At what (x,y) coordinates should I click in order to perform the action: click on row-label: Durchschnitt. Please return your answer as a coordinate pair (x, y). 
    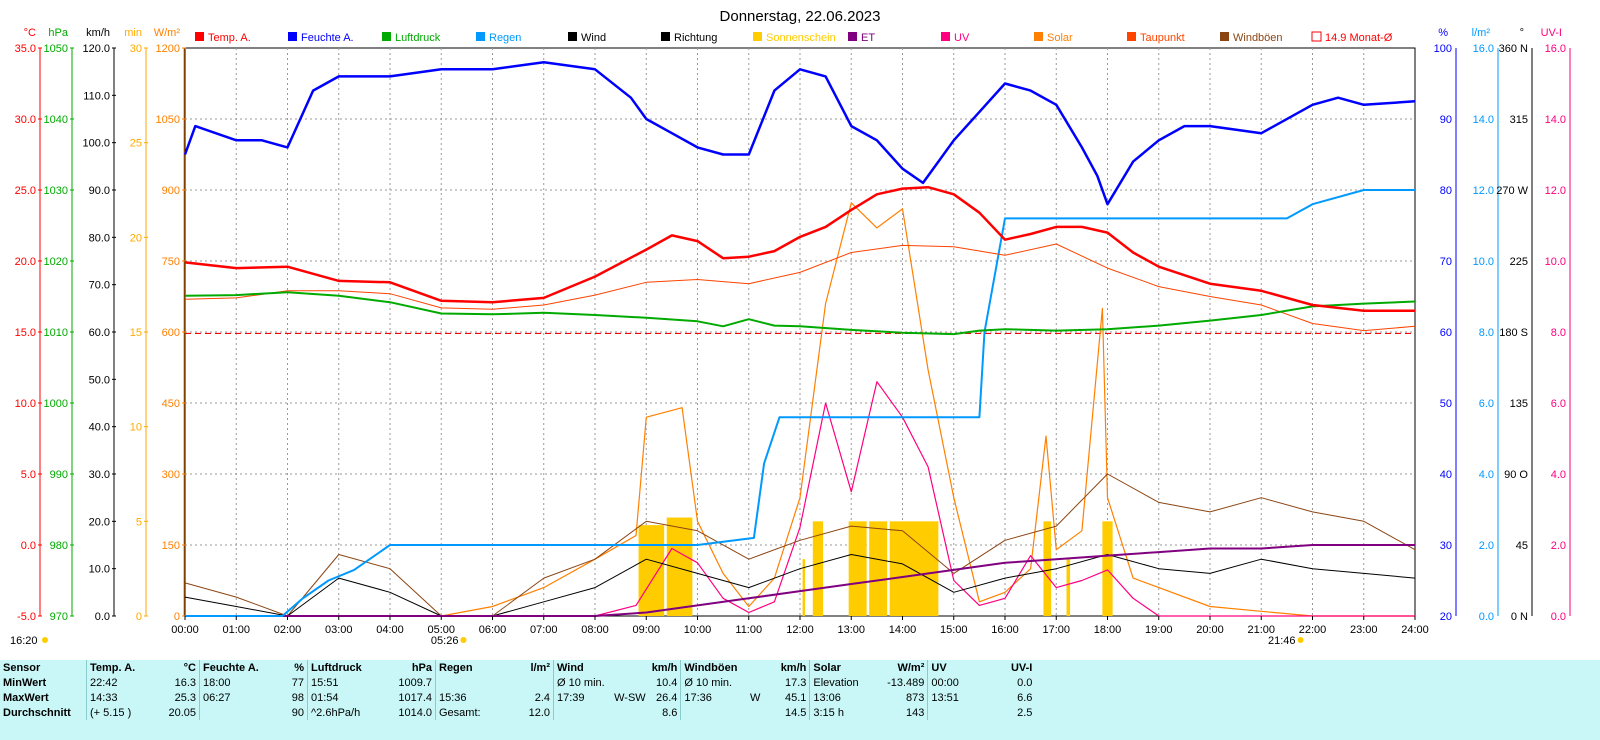
    Looking at the image, I should click on (37, 712).